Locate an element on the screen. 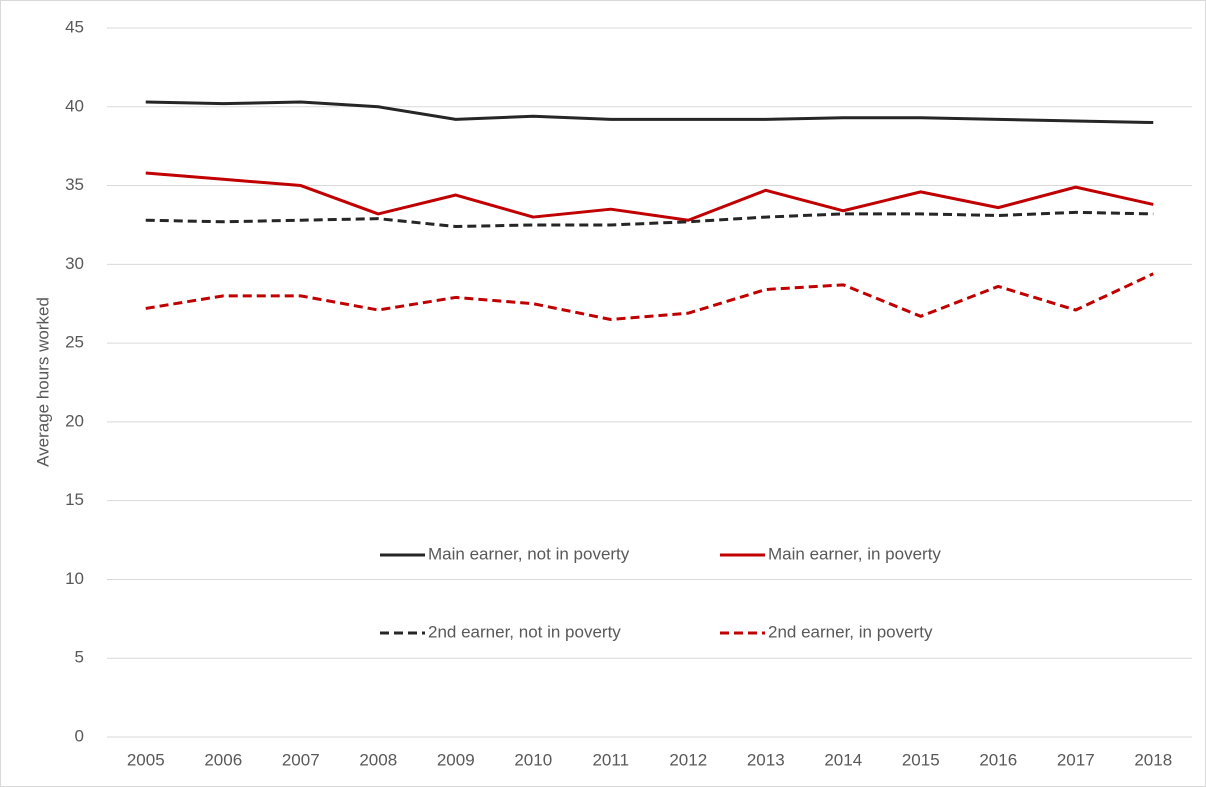  y-tick-label: 10 is located at coordinates (74, 578).